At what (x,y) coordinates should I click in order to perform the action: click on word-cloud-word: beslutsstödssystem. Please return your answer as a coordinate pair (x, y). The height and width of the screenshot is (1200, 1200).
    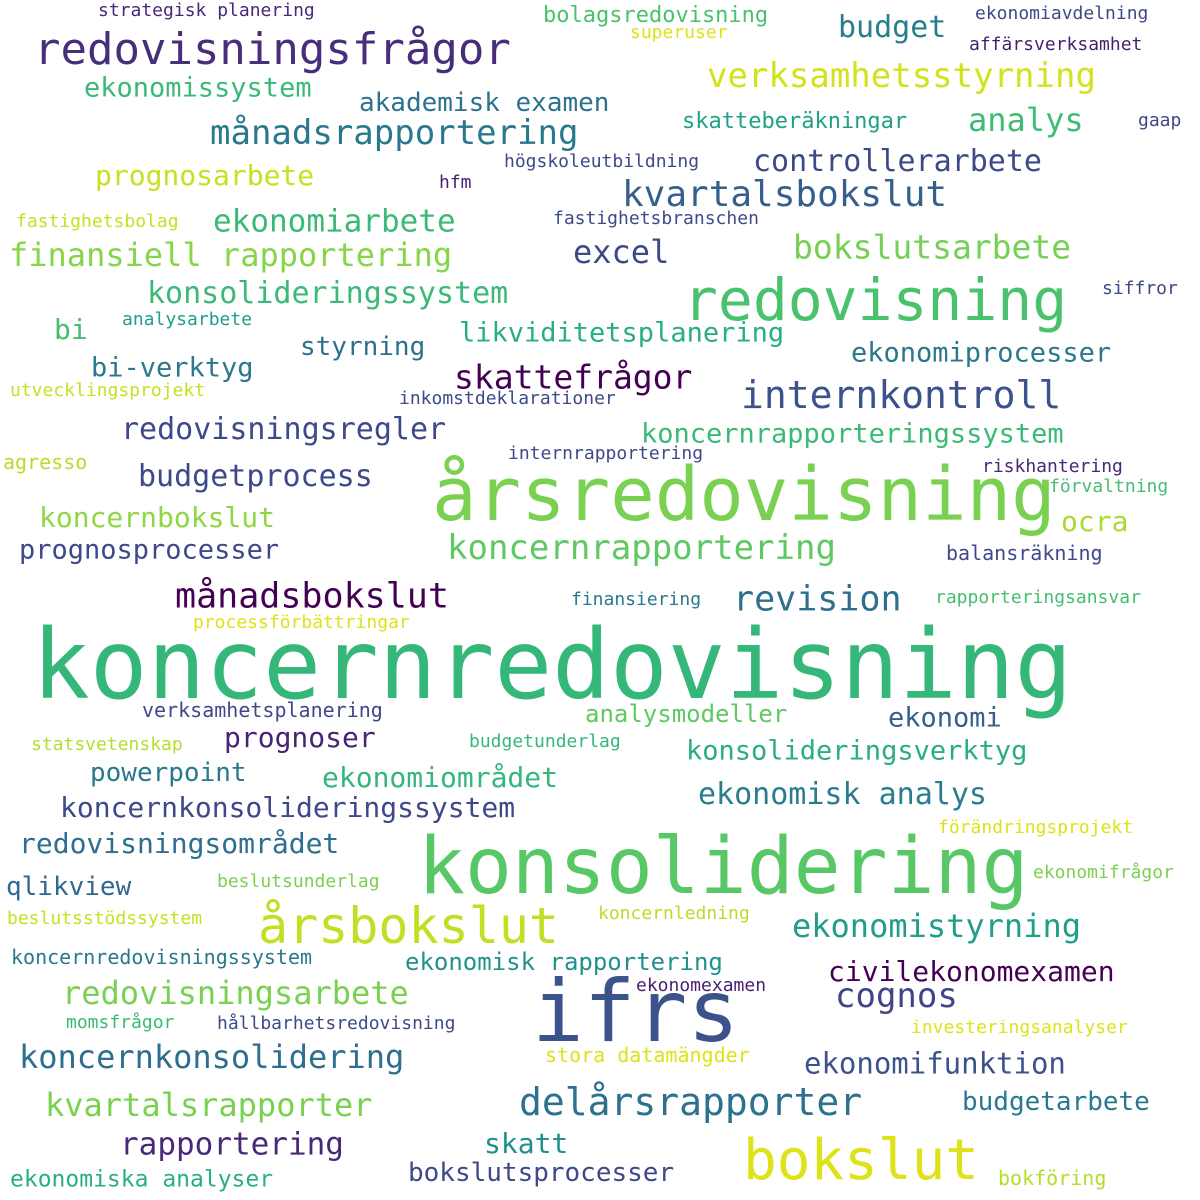
    Looking at the image, I should click on (105, 918).